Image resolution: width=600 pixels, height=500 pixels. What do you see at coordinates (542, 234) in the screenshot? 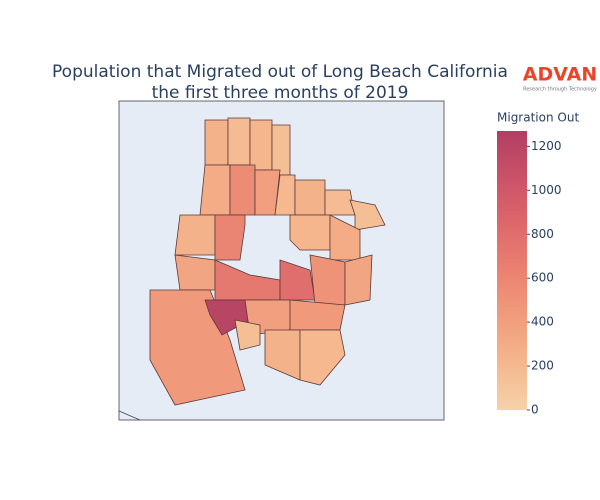
I see `colorbar-tick-label: 800` at bounding box center [542, 234].